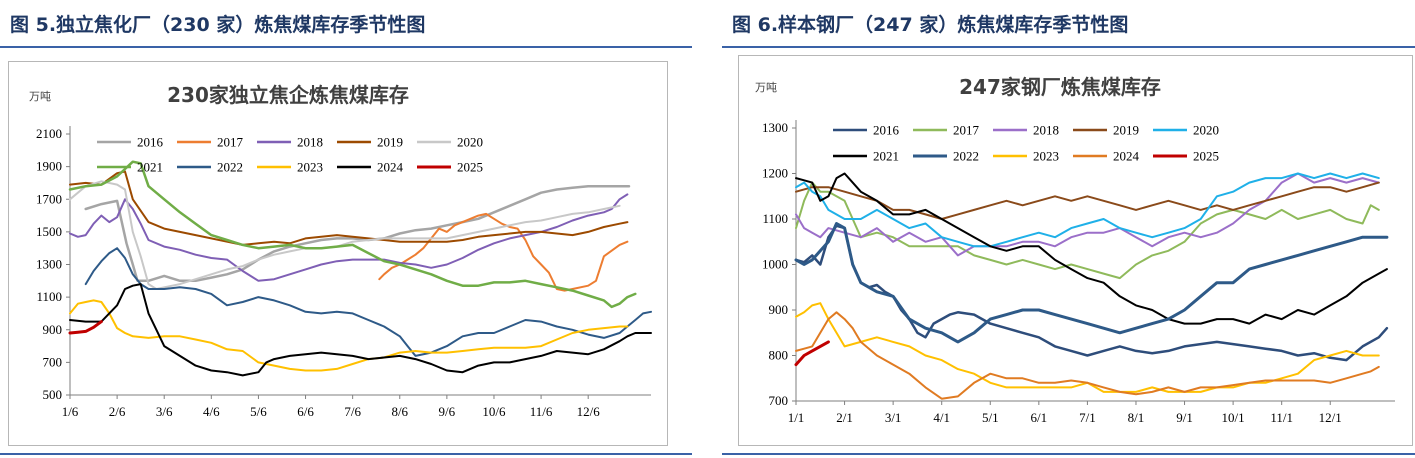  Describe the element at coordinates (775, 264) in the screenshot. I see `y-tick-label: 1000` at that location.